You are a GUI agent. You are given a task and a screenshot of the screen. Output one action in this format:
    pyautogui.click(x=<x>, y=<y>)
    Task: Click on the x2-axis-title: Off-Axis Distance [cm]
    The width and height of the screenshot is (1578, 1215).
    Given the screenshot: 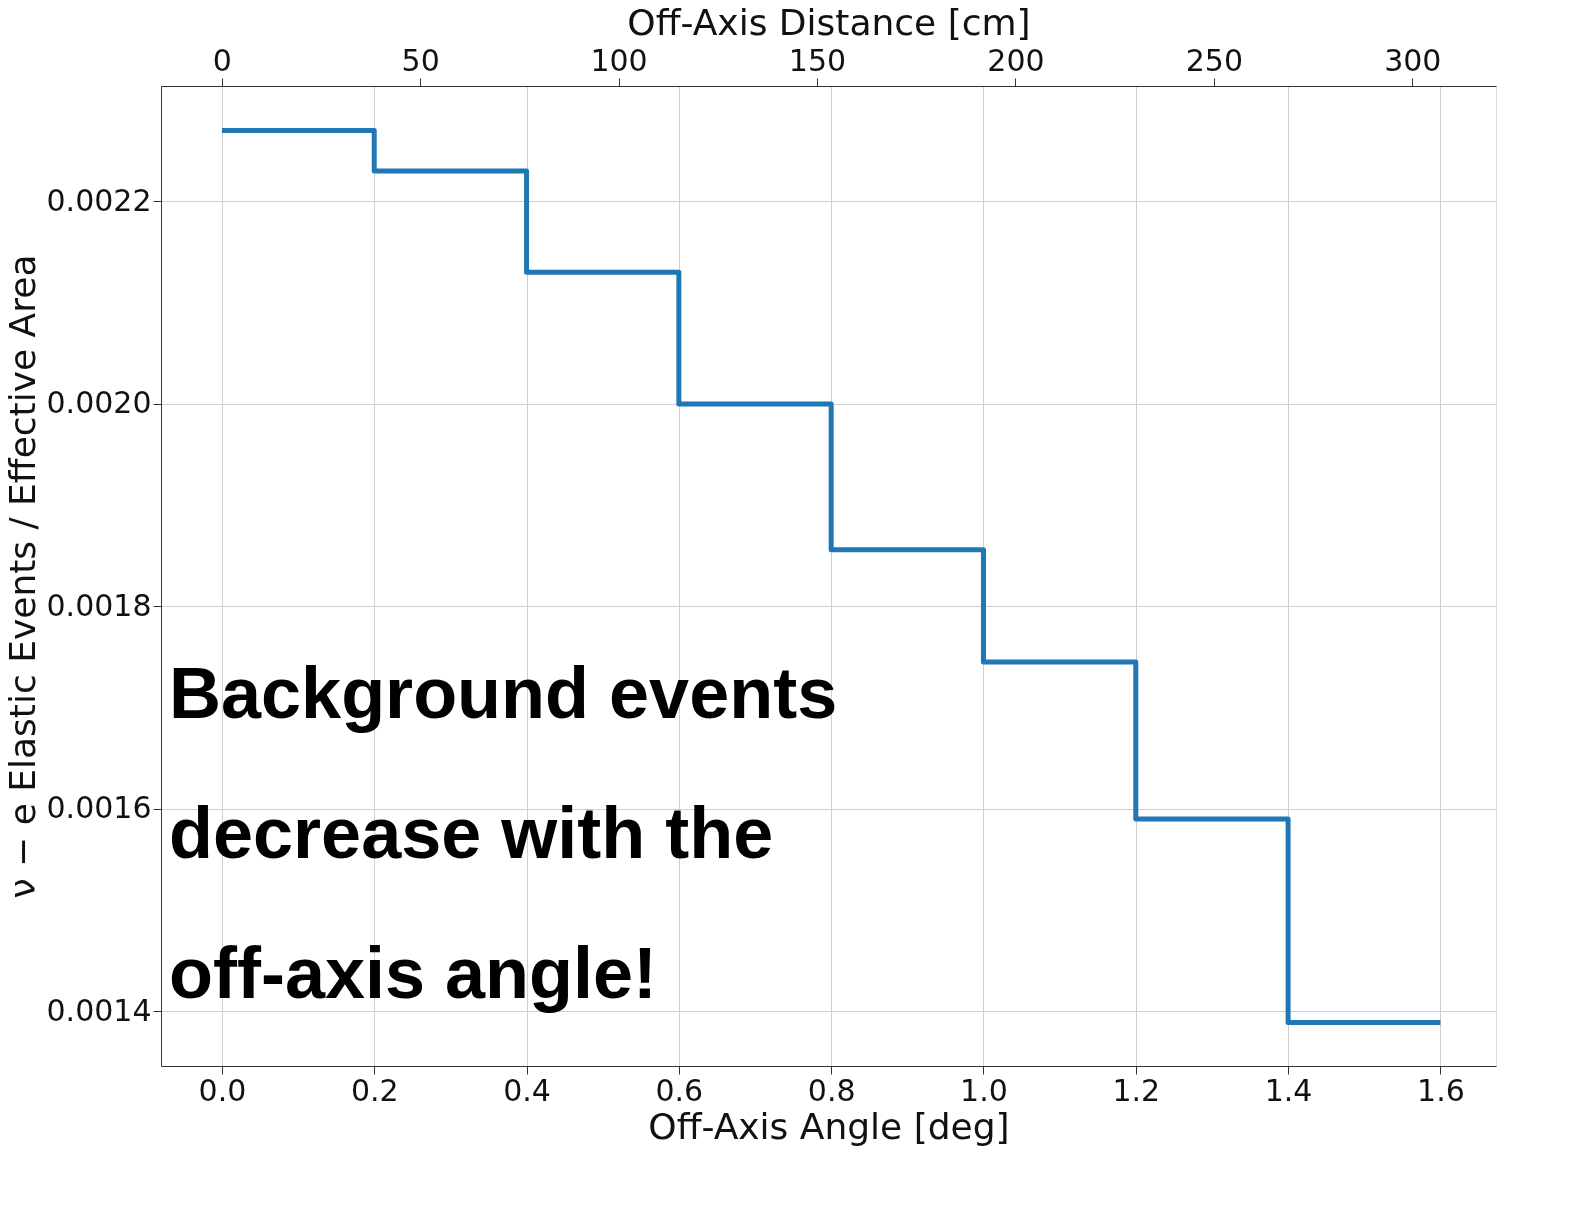 What is the action you would take?
    pyautogui.click(x=829, y=22)
    